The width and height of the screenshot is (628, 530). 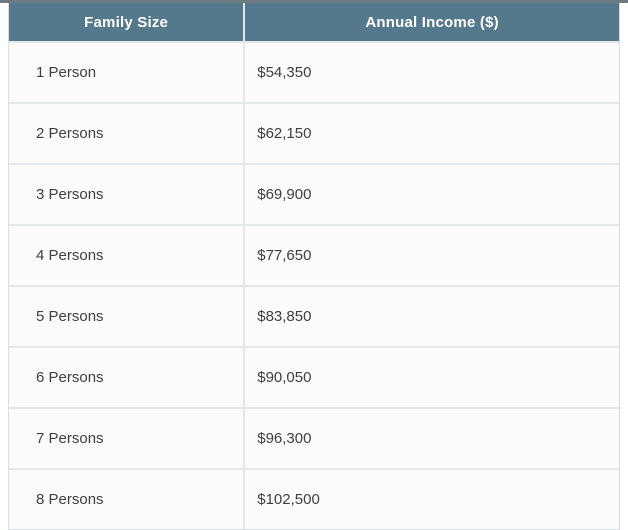 I want to click on annual-income-cell: $77,650, so click(x=431, y=255).